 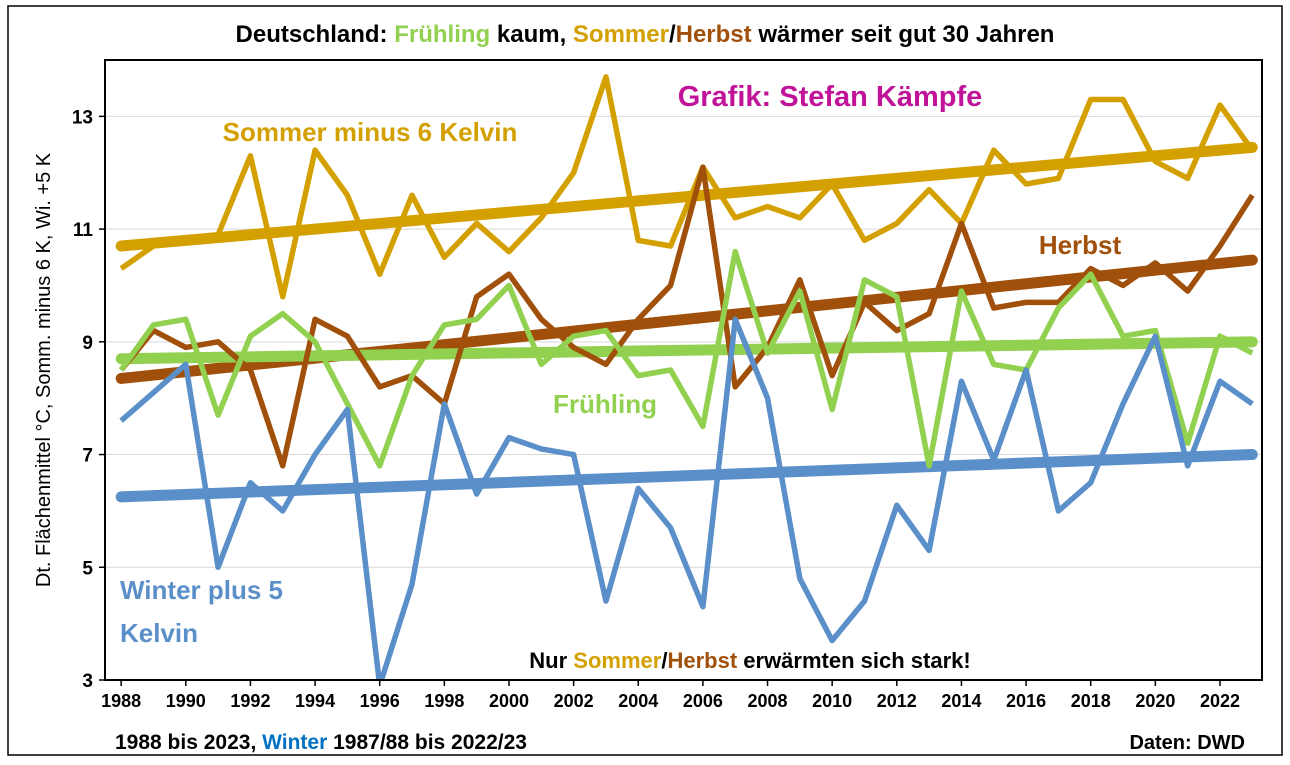 What do you see at coordinates (1155, 701) in the screenshot?
I see `x-tick-label: 2020` at bounding box center [1155, 701].